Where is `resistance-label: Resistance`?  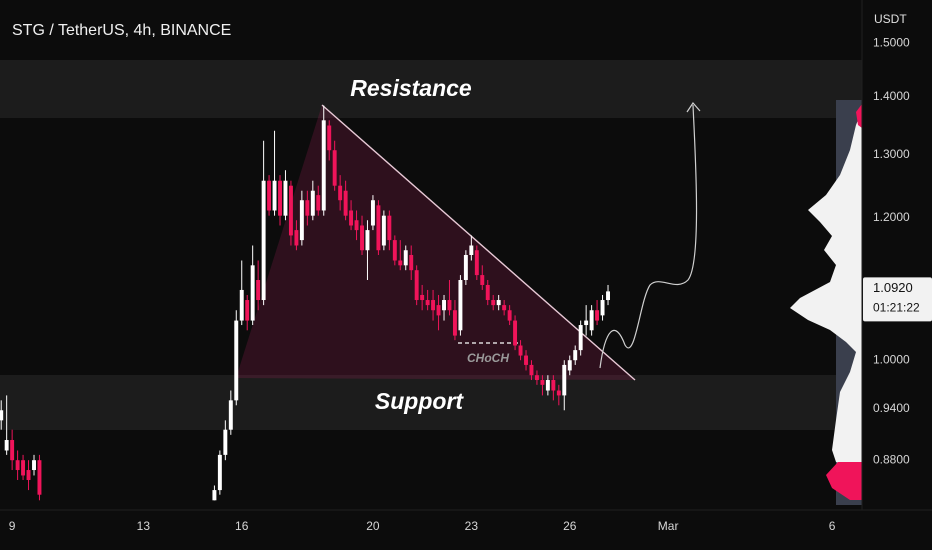 resistance-label: Resistance is located at coordinates (411, 88).